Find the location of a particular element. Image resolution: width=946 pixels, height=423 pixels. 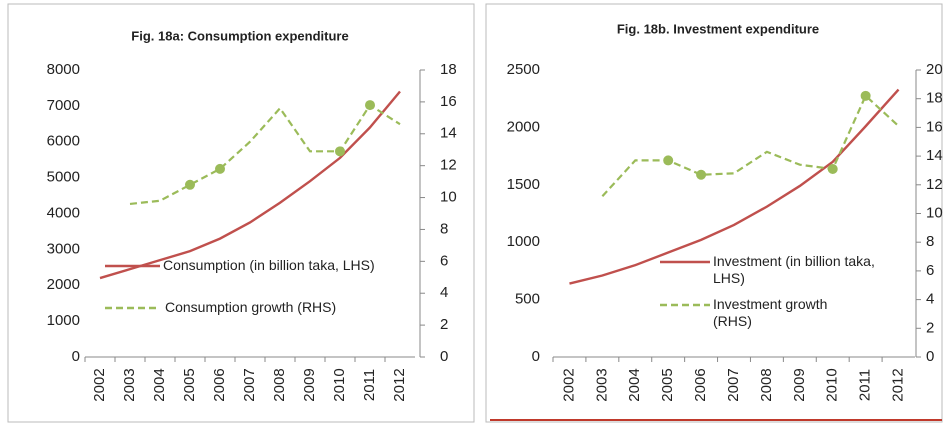

chart-title: Fig. 18a: Consumption expenditure is located at coordinates (239, 35).